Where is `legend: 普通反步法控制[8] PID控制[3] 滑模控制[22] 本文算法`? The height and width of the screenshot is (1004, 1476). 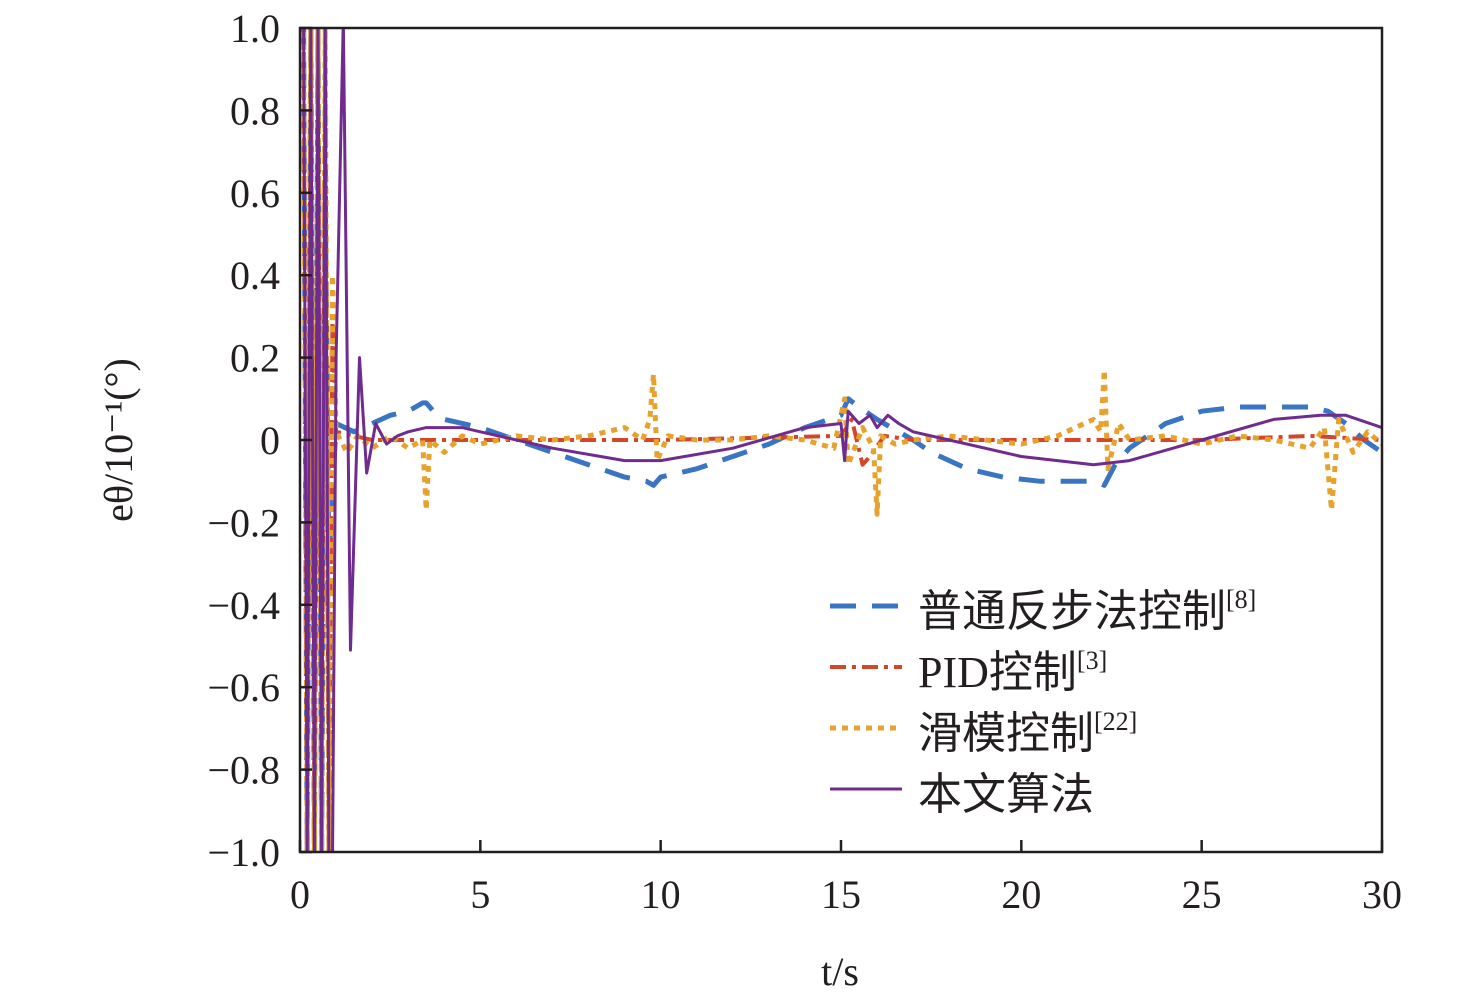
legend: 普通反步法控制[8] PID控制[3] 滑模控制[22] 本文算法 is located at coordinates (1043, 702).